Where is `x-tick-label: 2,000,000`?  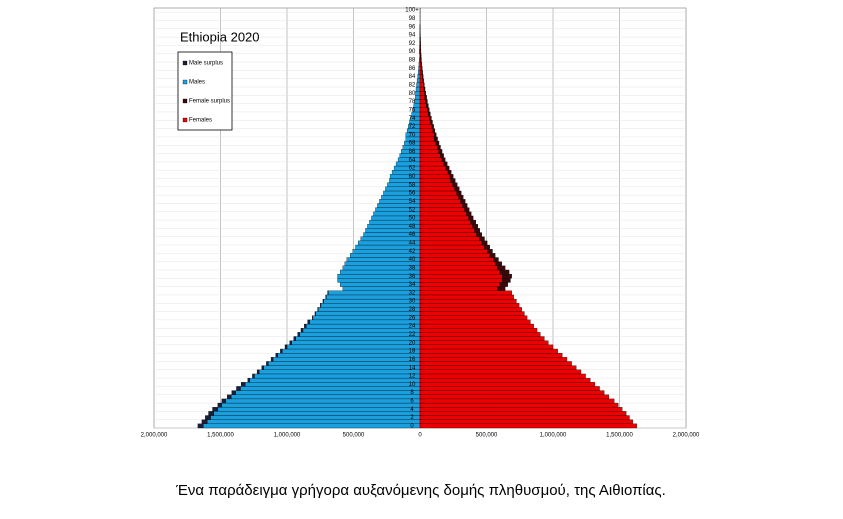 x-tick-label: 2,000,000 is located at coordinates (686, 436).